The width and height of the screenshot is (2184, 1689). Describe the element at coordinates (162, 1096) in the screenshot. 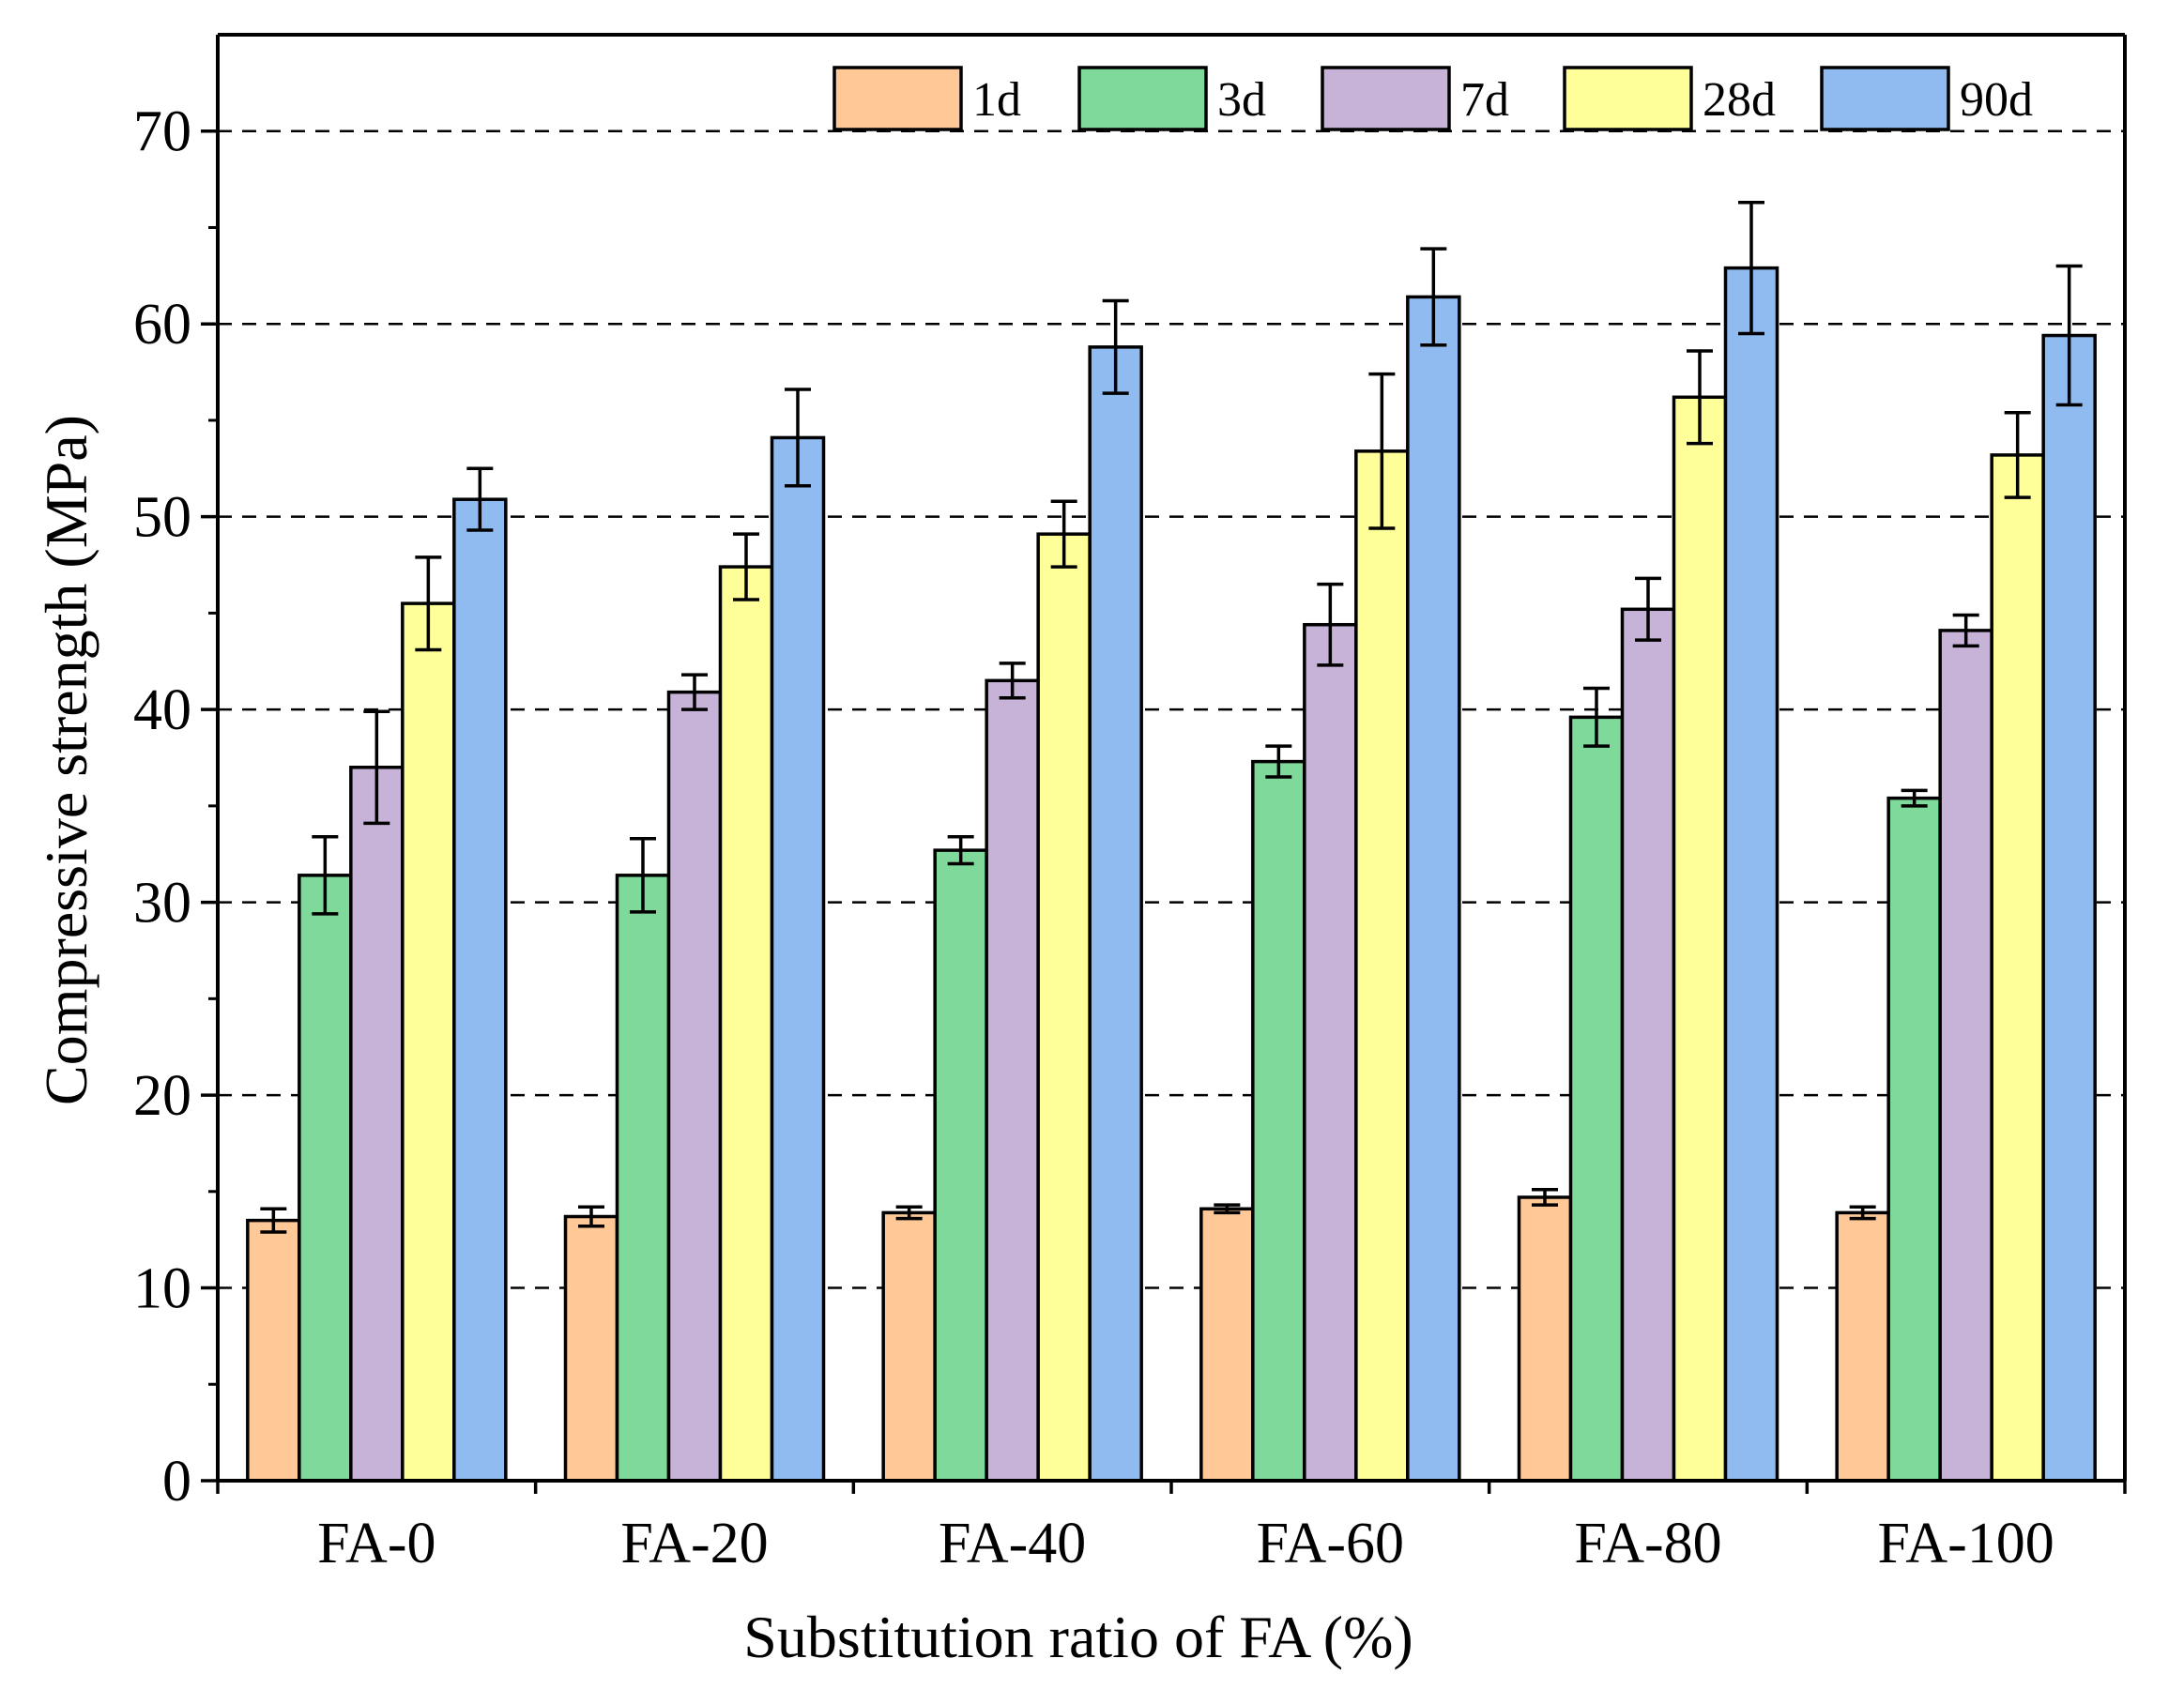

I see `y-tick-label: 20` at that location.